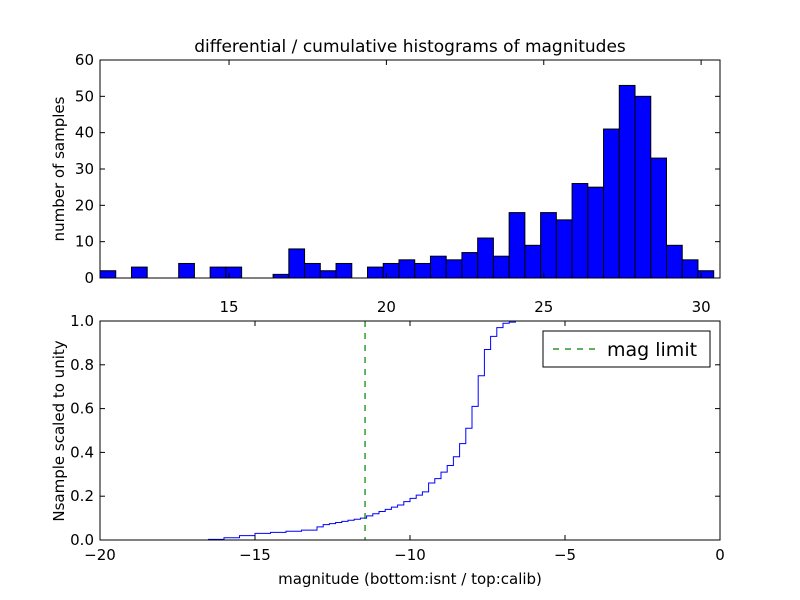  What do you see at coordinates (84, 133) in the screenshot?
I see `top-y-tick-label: 40` at bounding box center [84, 133].